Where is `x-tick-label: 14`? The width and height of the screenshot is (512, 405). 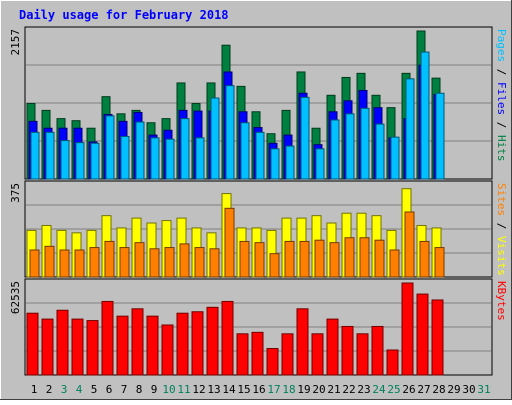
x-tick-label: 14 is located at coordinates (229, 389).